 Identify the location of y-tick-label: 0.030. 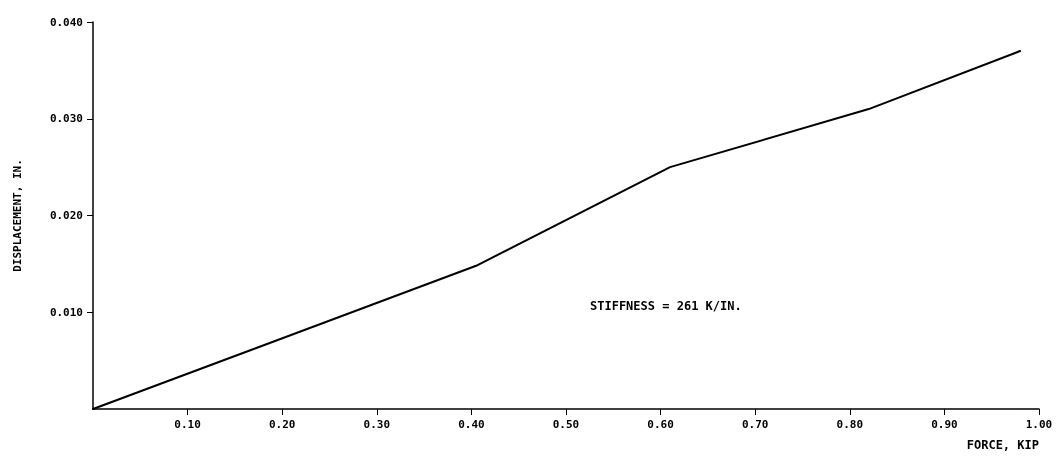
(66, 119).